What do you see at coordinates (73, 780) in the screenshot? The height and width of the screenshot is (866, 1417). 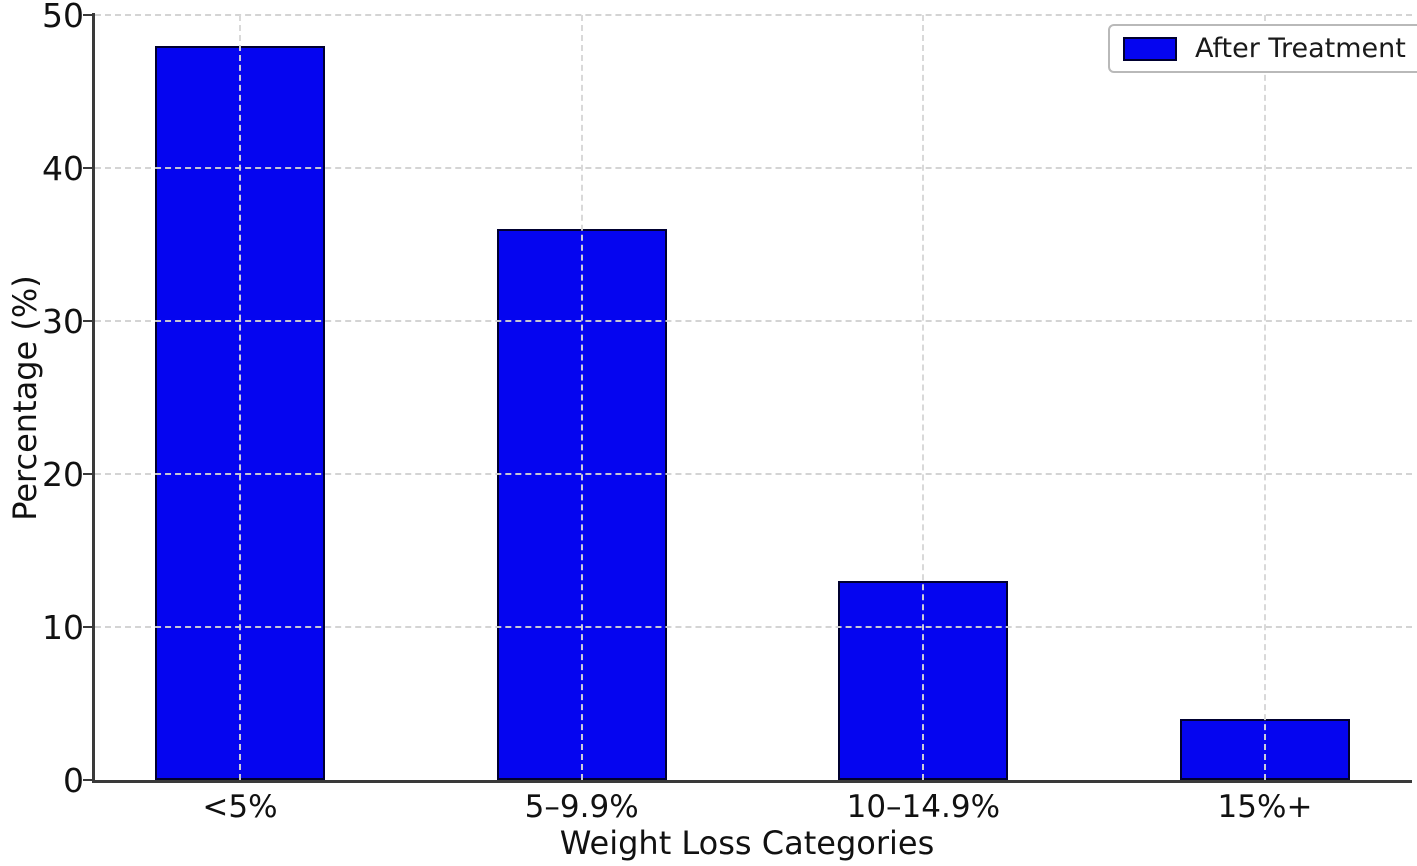 I see `y-tick-label-0: 0` at bounding box center [73, 780].